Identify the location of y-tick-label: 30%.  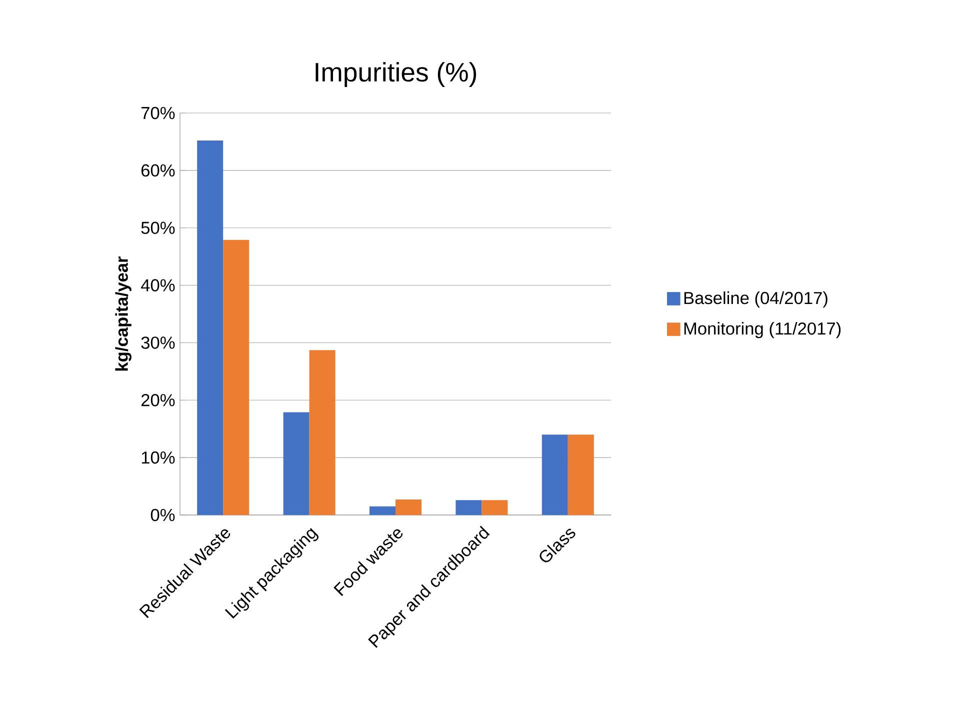
(158, 342).